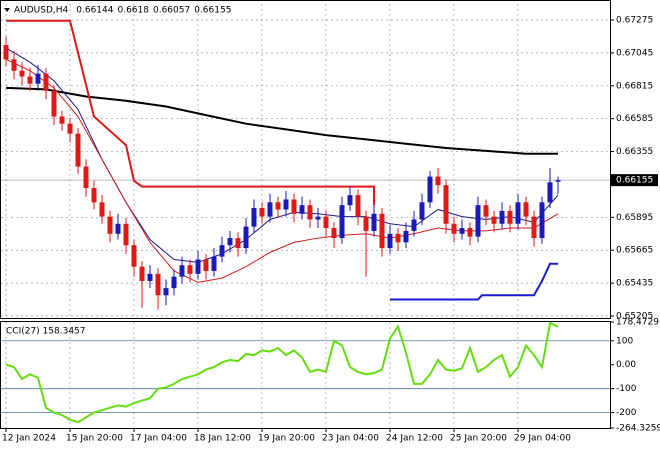 The image size is (660, 450). What do you see at coordinates (638, 429) in the screenshot?
I see `y-tick-label: -264.3259` at bounding box center [638, 429].